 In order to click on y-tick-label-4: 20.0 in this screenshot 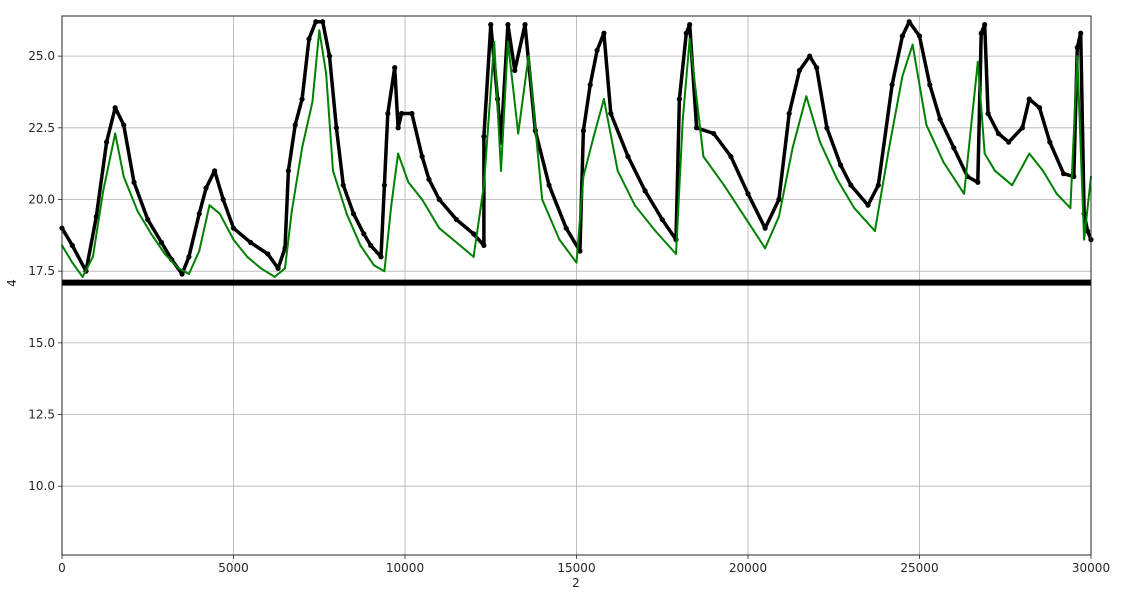, I will do `click(41, 199)`.